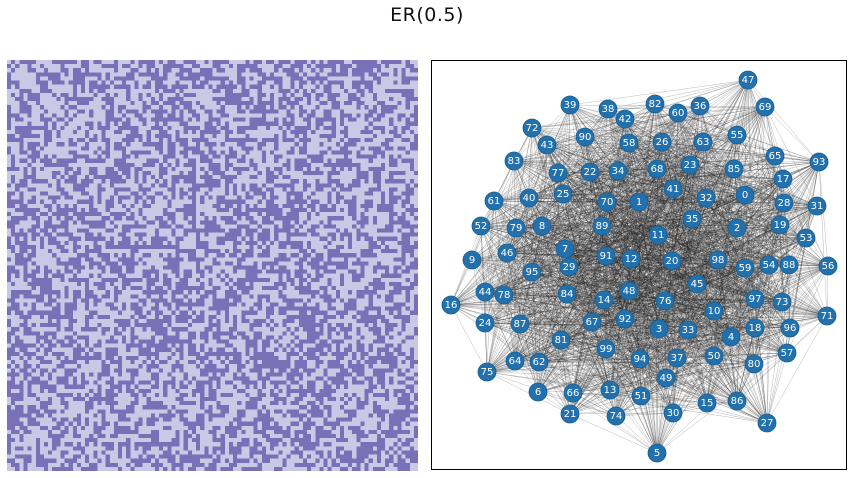 This screenshot has height=478, width=854. What do you see at coordinates (665, 301) in the screenshot?
I see `graph-node-label: 76` at bounding box center [665, 301].